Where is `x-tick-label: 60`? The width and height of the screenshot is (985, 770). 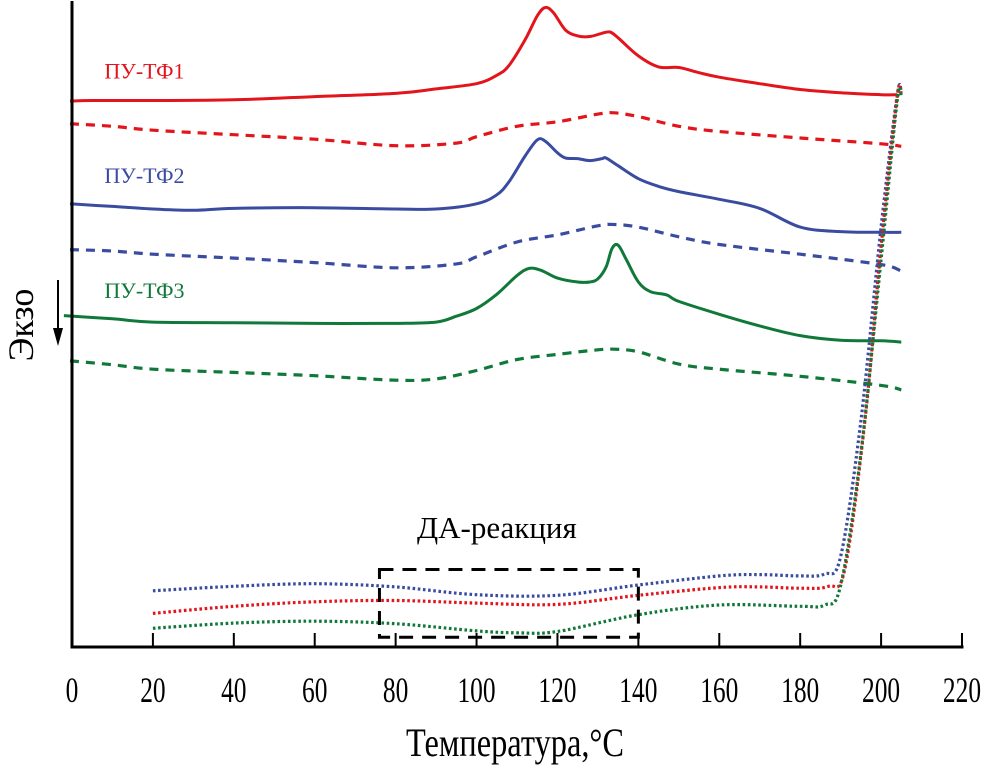
x-tick-label: 60 is located at coordinates (314, 690).